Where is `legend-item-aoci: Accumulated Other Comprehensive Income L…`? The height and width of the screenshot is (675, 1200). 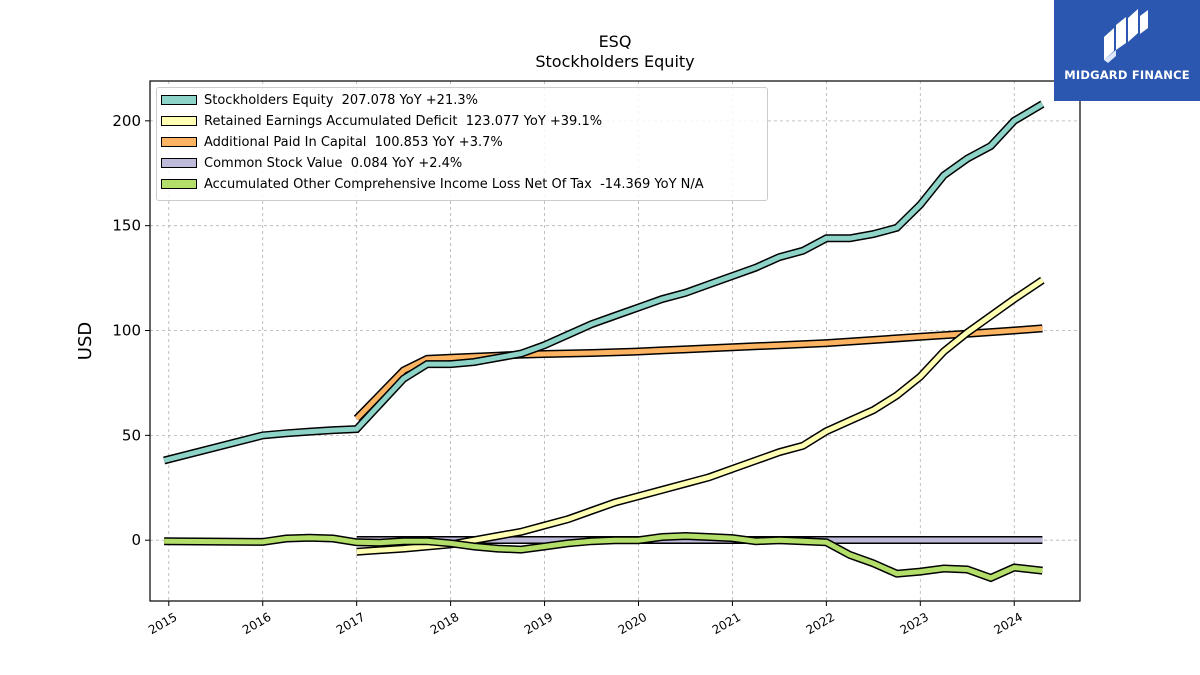 legend-item-aoci: Accumulated Other Comprehensive Income L… is located at coordinates (432, 184).